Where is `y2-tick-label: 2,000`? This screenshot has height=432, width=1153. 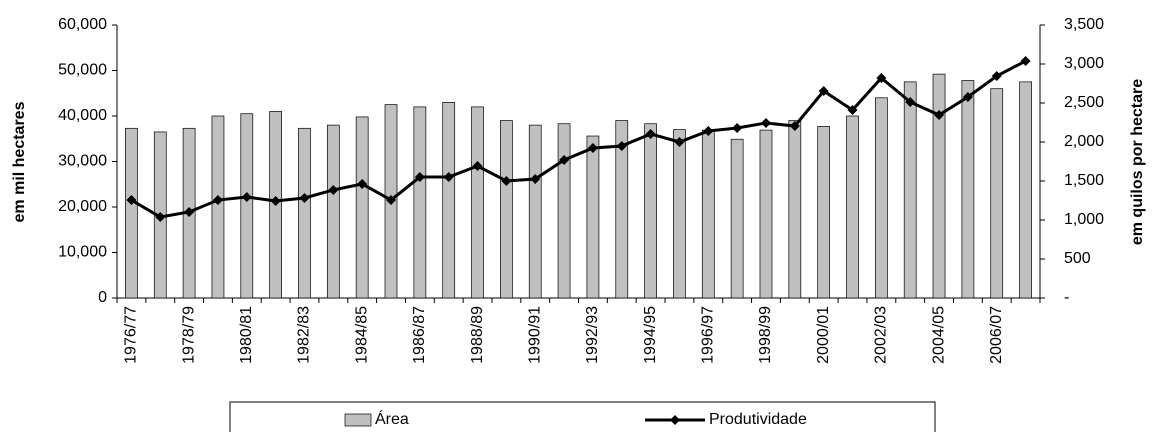
y2-tick-label: 2,000 is located at coordinates (1084, 141).